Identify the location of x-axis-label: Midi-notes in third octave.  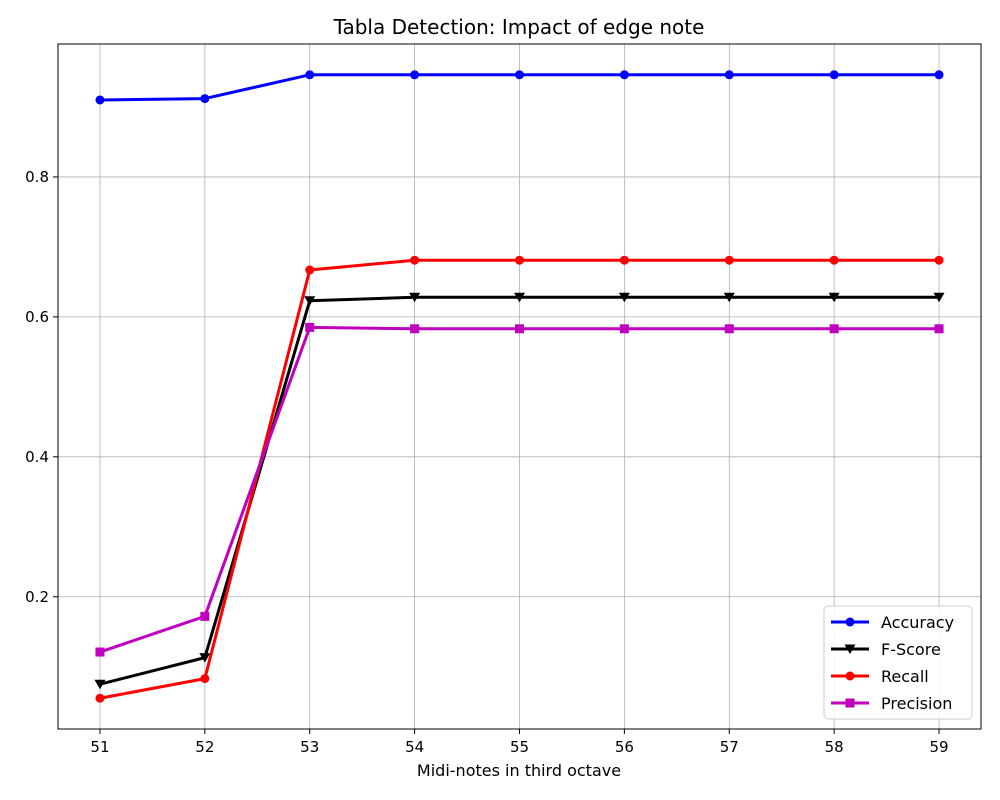
(519, 770).